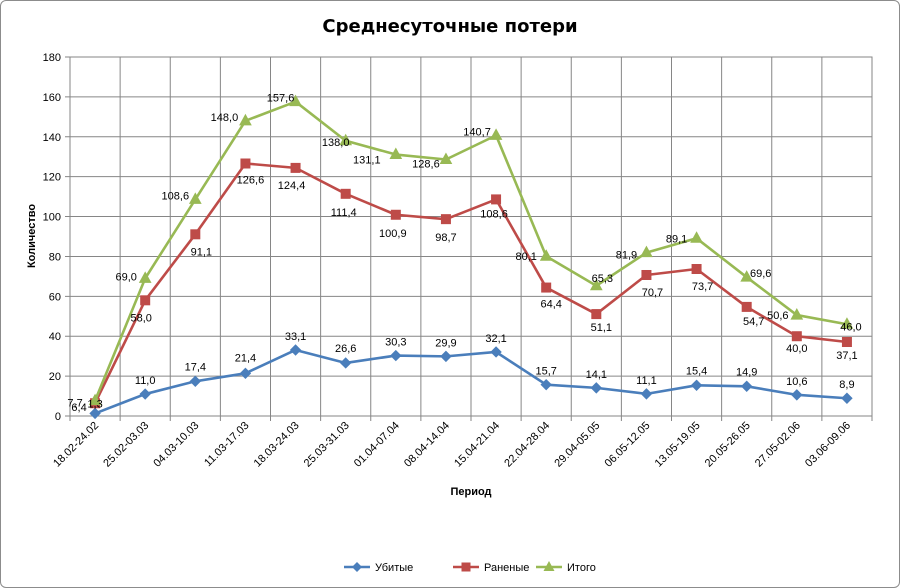 The image size is (900, 588). I want to click on legend-label: Убитые, so click(394, 568).